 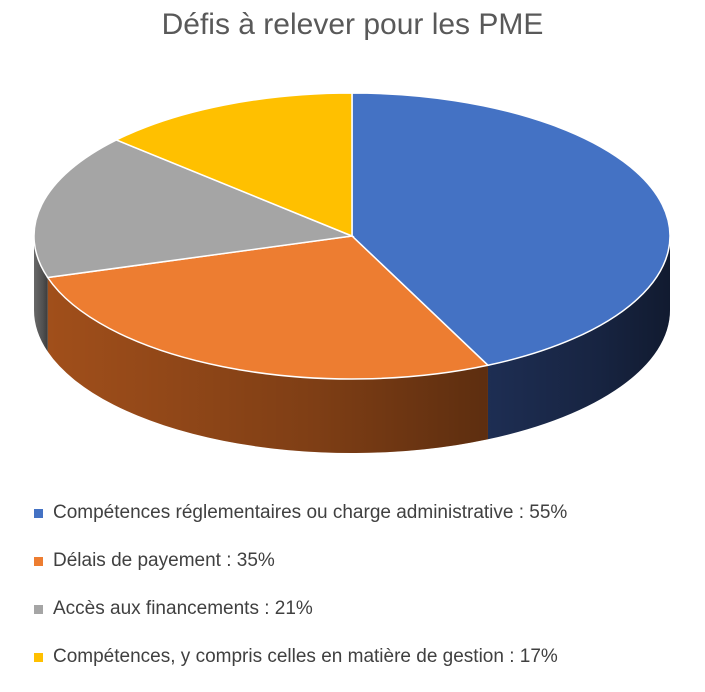 What do you see at coordinates (369, 609) in the screenshot?
I see `legend-item: Accès aux financements : 21%` at bounding box center [369, 609].